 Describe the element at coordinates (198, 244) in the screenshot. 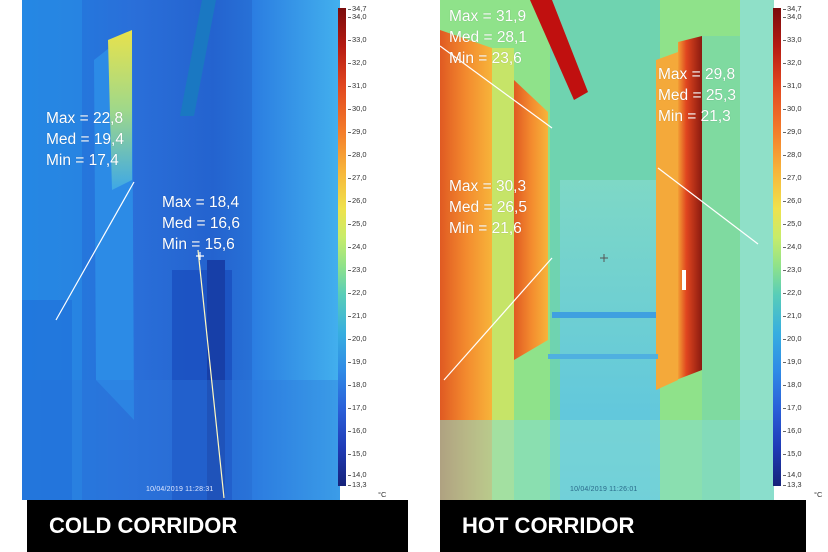

I see `readout-min: Min = 15,6` at that location.